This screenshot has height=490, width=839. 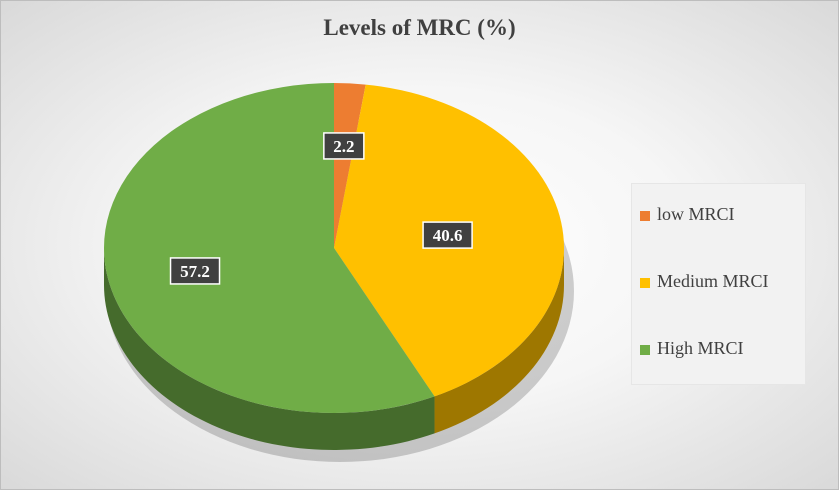 I want to click on data-label-low-mrci: 2.2, so click(x=344, y=146).